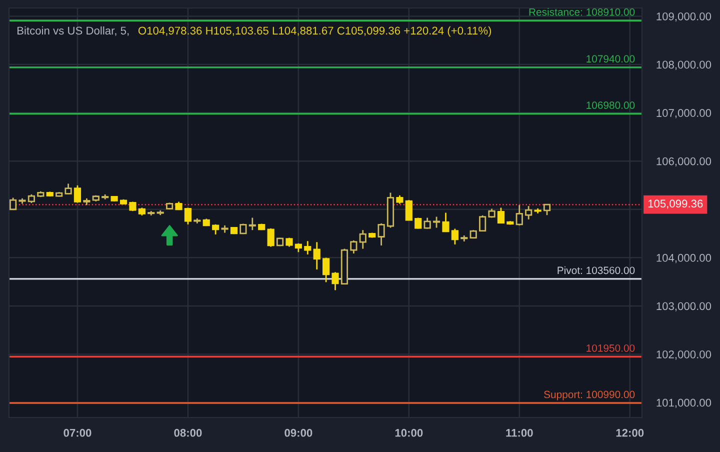 This screenshot has height=452, width=720. Describe the element at coordinates (630, 432) in the screenshot. I see `x-tick-label: 12:00` at that location.